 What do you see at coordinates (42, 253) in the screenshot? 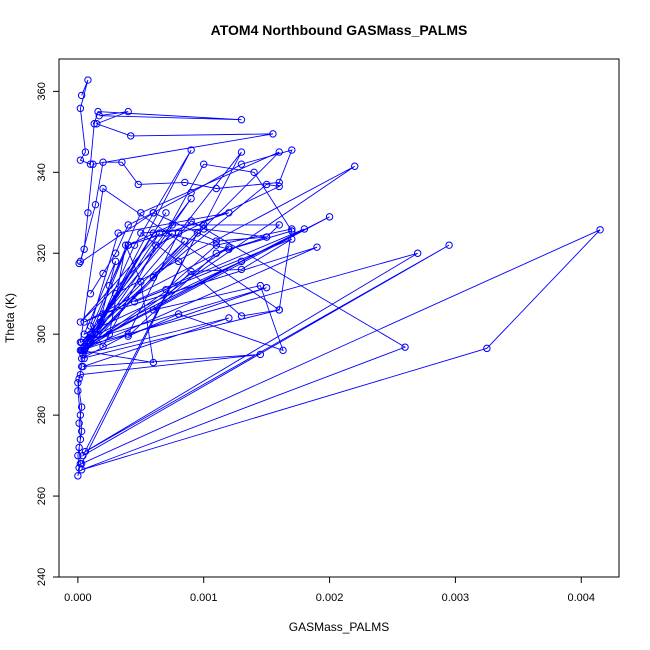
I see `y-tick-label: 320` at bounding box center [42, 253].